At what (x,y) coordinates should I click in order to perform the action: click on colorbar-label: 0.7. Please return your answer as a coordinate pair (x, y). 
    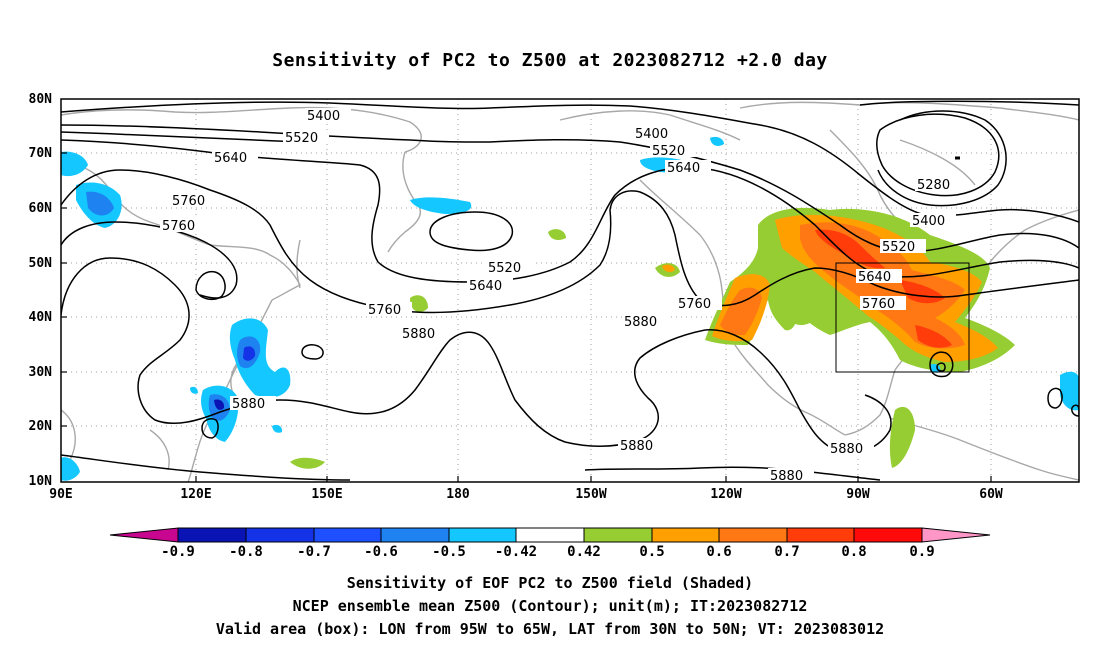
    Looking at the image, I should click on (787, 552).